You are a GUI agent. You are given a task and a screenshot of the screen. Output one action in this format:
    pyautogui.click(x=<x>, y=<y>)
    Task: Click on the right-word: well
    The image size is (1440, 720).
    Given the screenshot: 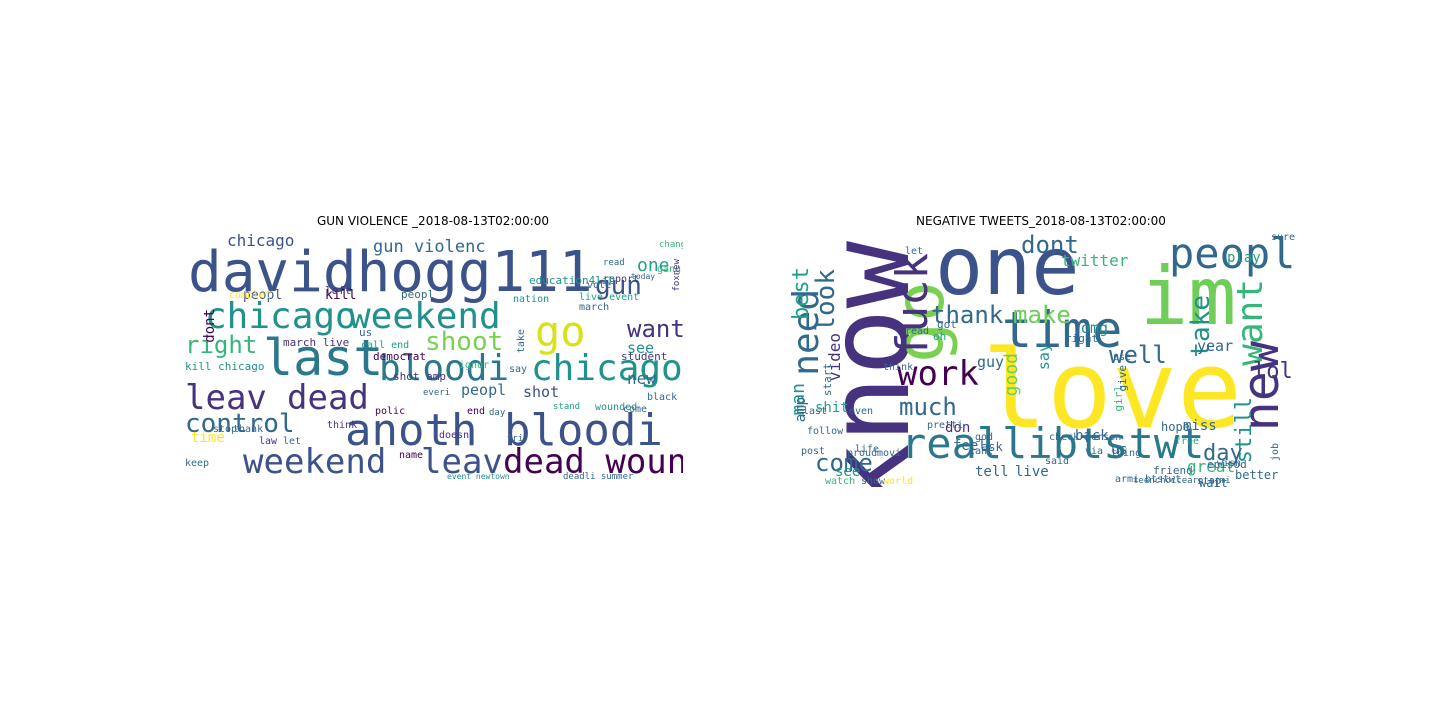 What is the action you would take?
    pyautogui.click(x=1138, y=355)
    